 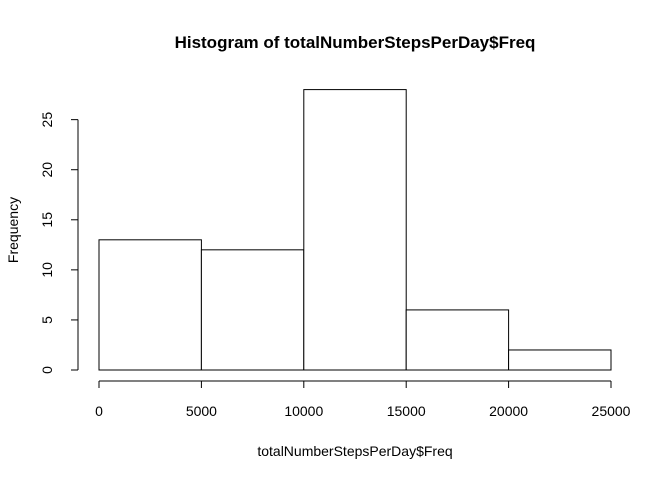 I want to click on y-tick-label-2: 10, so click(x=47, y=270).